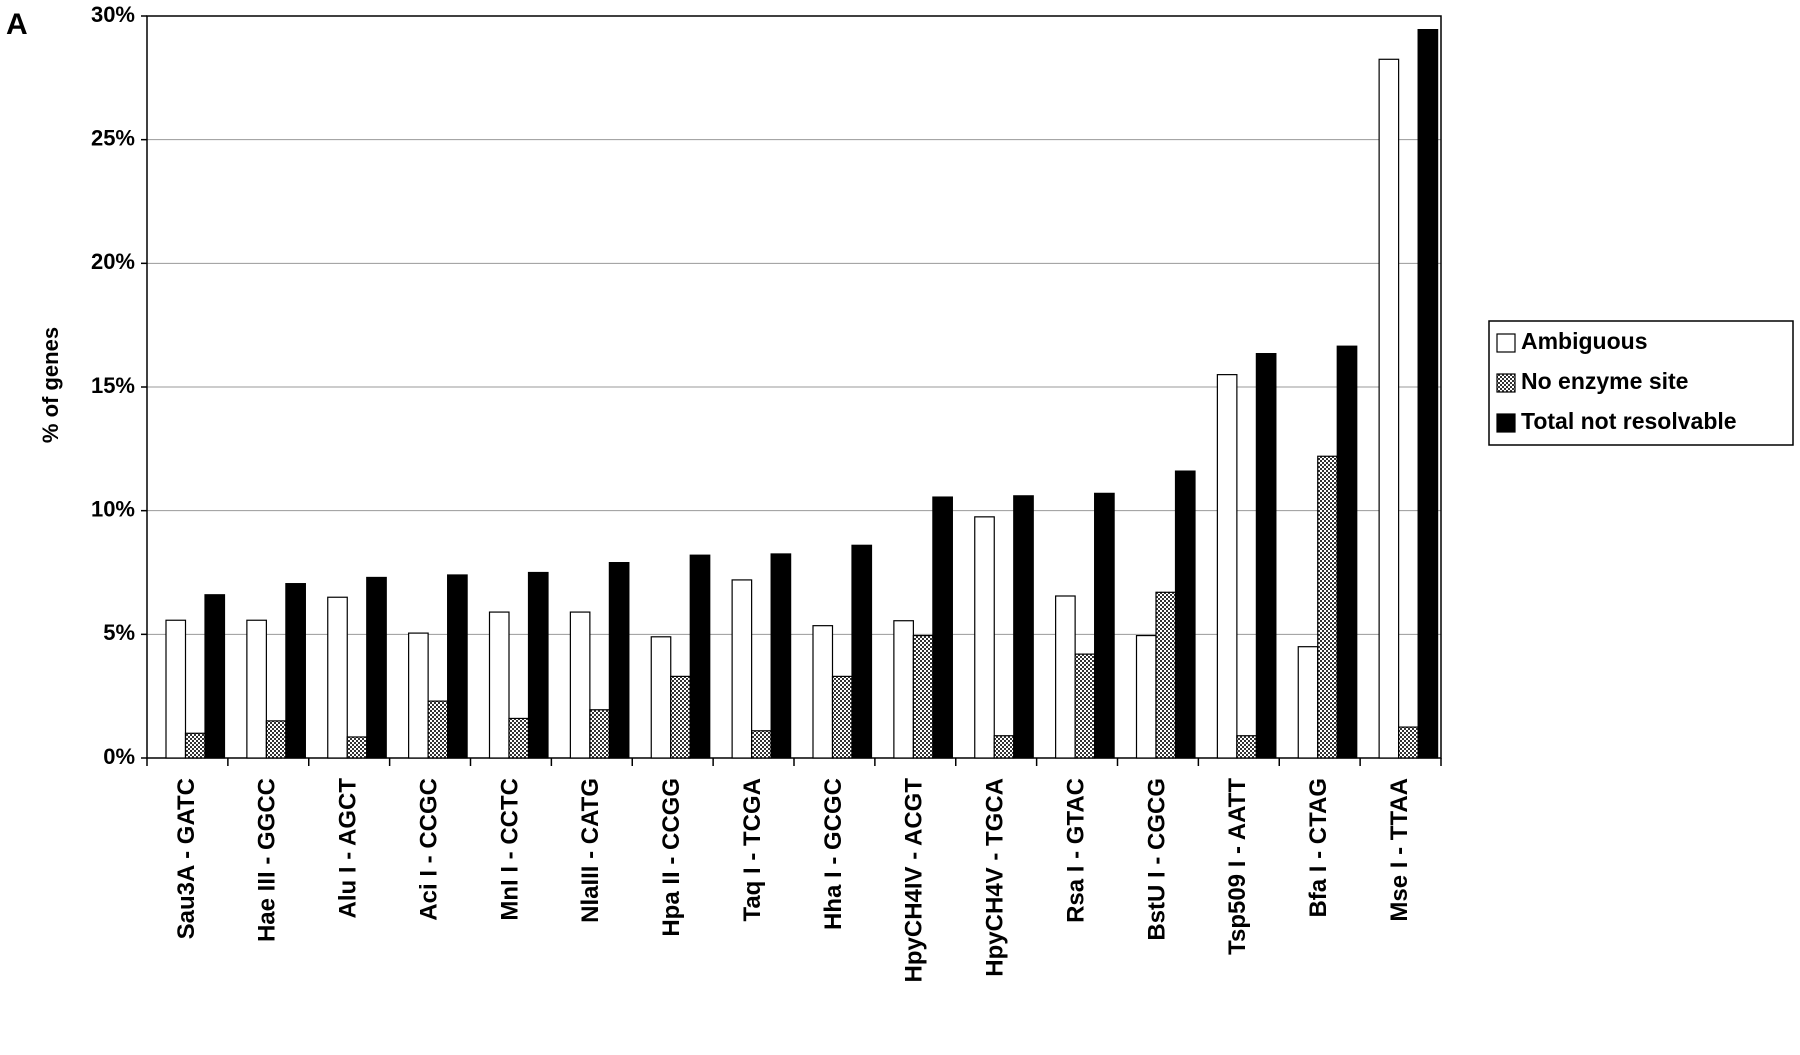  I want to click on y-tick-label: 0%, so click(119, 756).